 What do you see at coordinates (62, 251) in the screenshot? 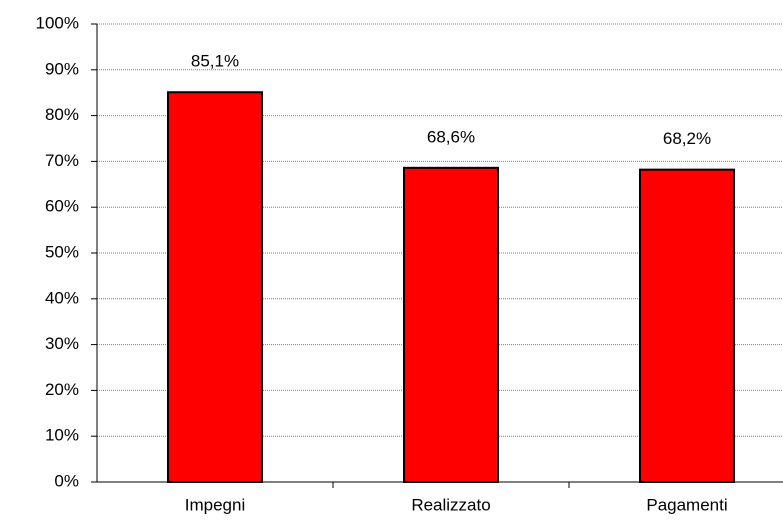
I see `y-tick-label: 50%` at bounding box center [62, 251].